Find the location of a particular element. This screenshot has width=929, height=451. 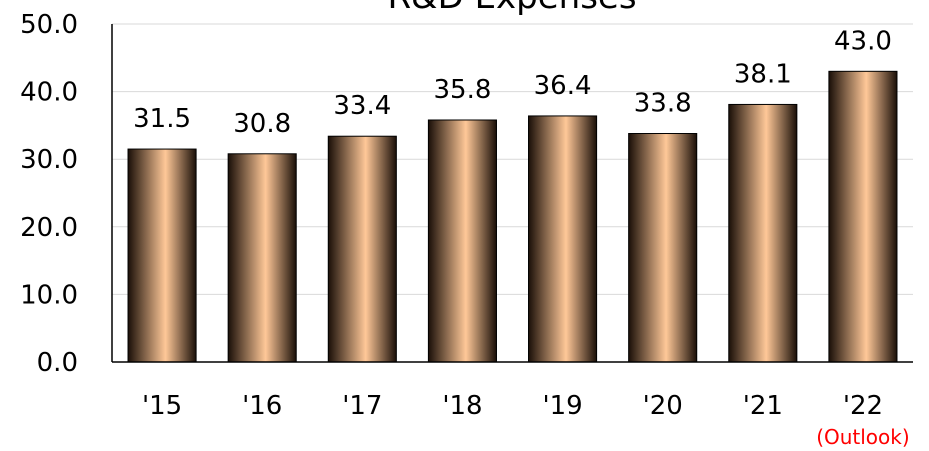

bar-value-label: 30.8 is located at coordinates (262, 124).